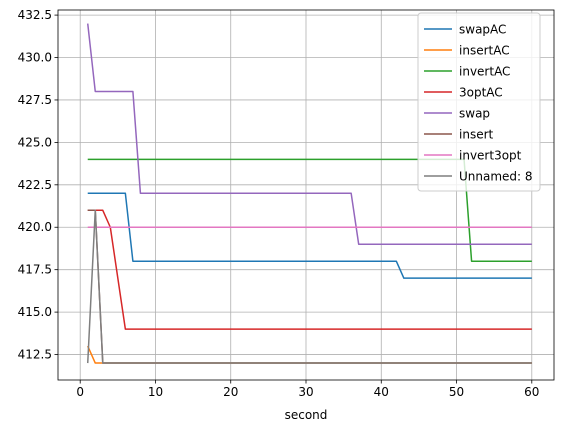 The image size is (565, 436). I want to click on x-tick-label: 60, so click(531, 392).